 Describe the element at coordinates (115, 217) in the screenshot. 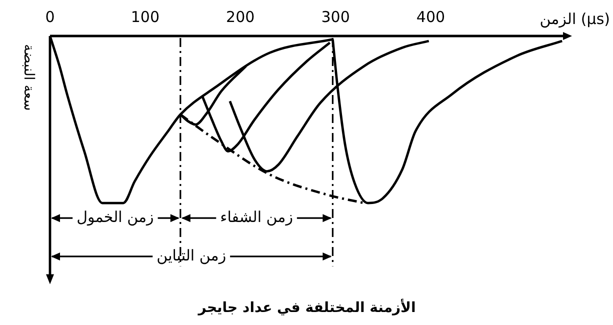

I see `text: زمن الخمول` at that location.